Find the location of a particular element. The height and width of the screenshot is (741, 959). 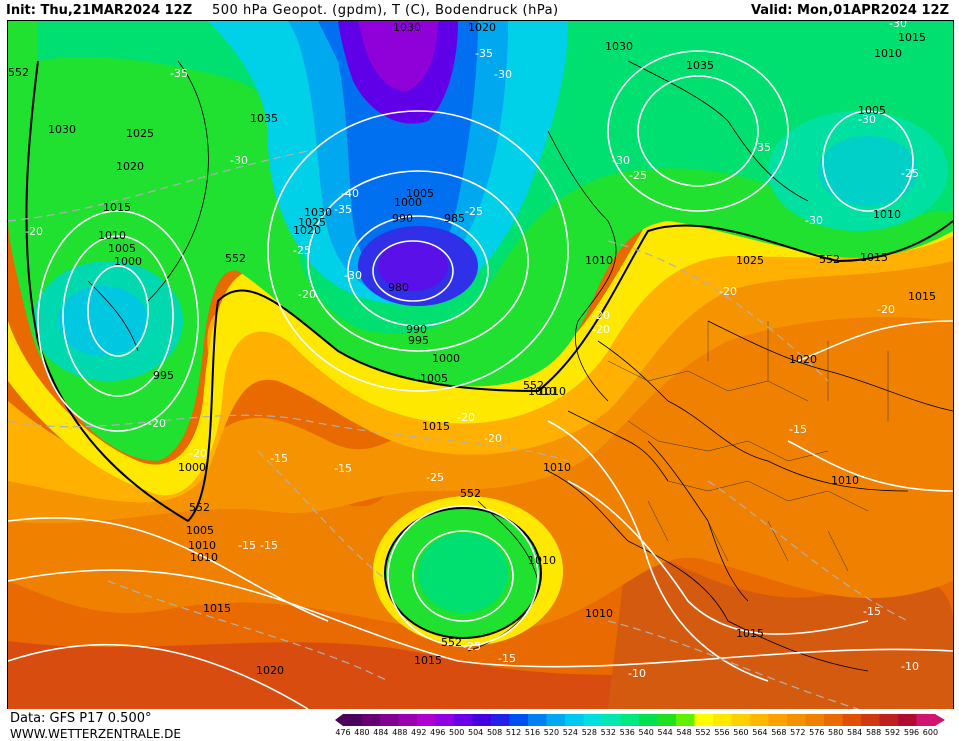

legend-tick-label: 572 is located at coordinates (798, 732).